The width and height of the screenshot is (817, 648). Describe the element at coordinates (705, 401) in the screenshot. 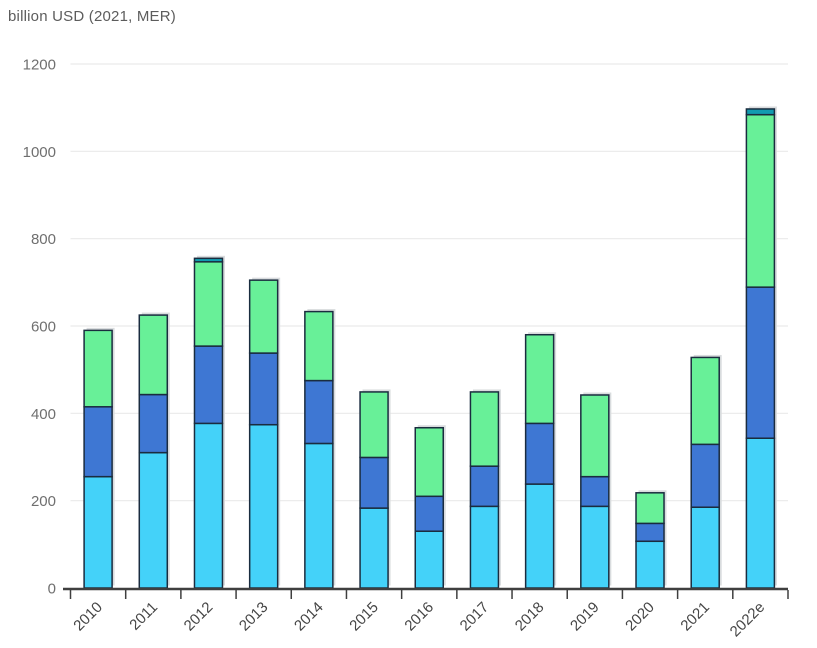

I see `bar-segment-green-top-2021` at that location.